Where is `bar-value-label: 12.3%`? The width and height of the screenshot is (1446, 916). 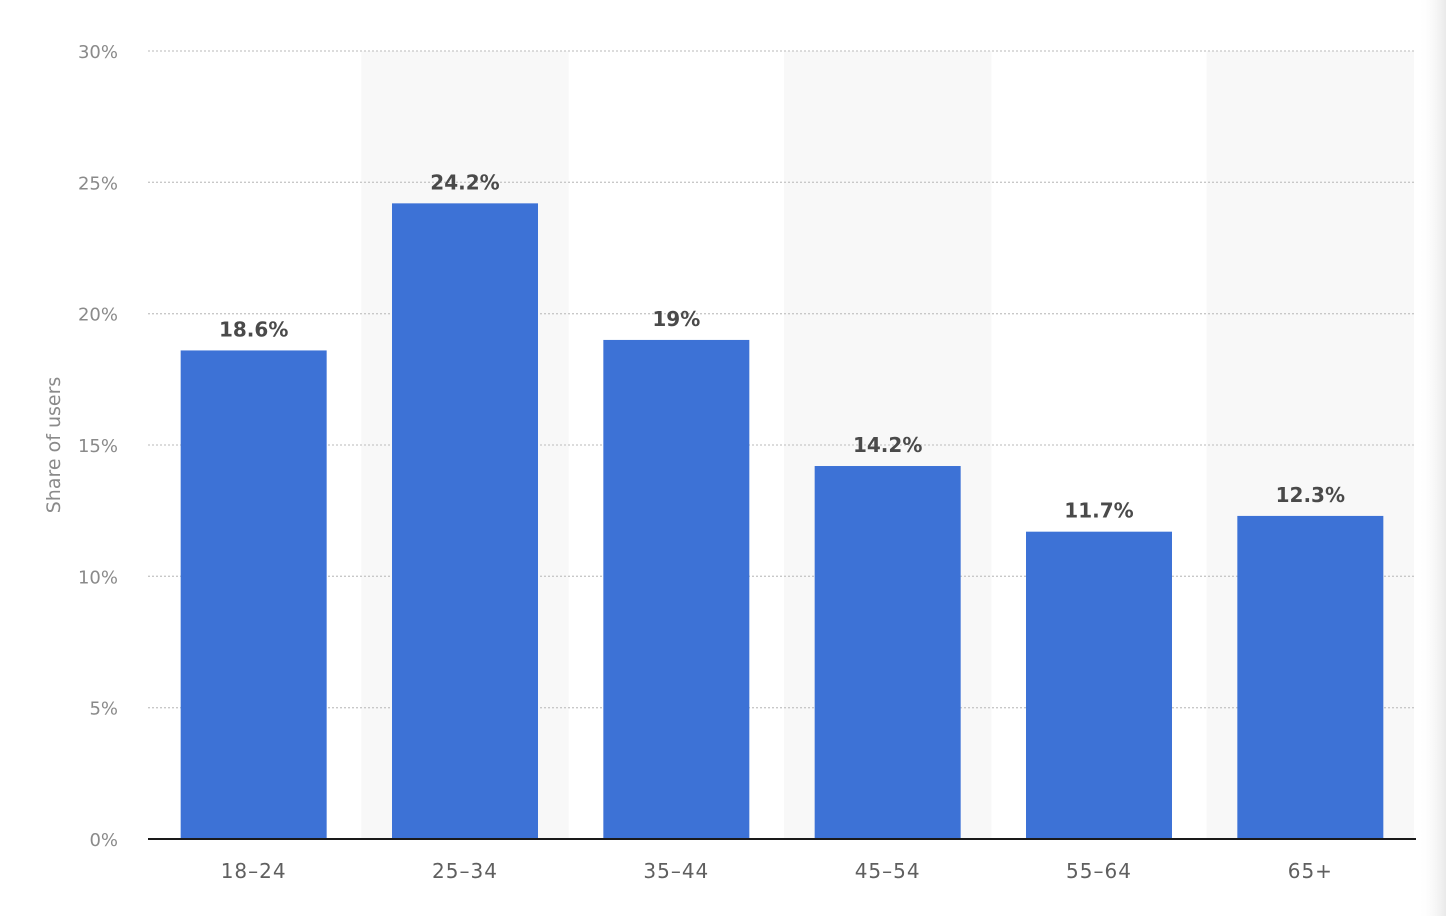 bar-value-label: 12.3% is located at coordinates (1310, 495).